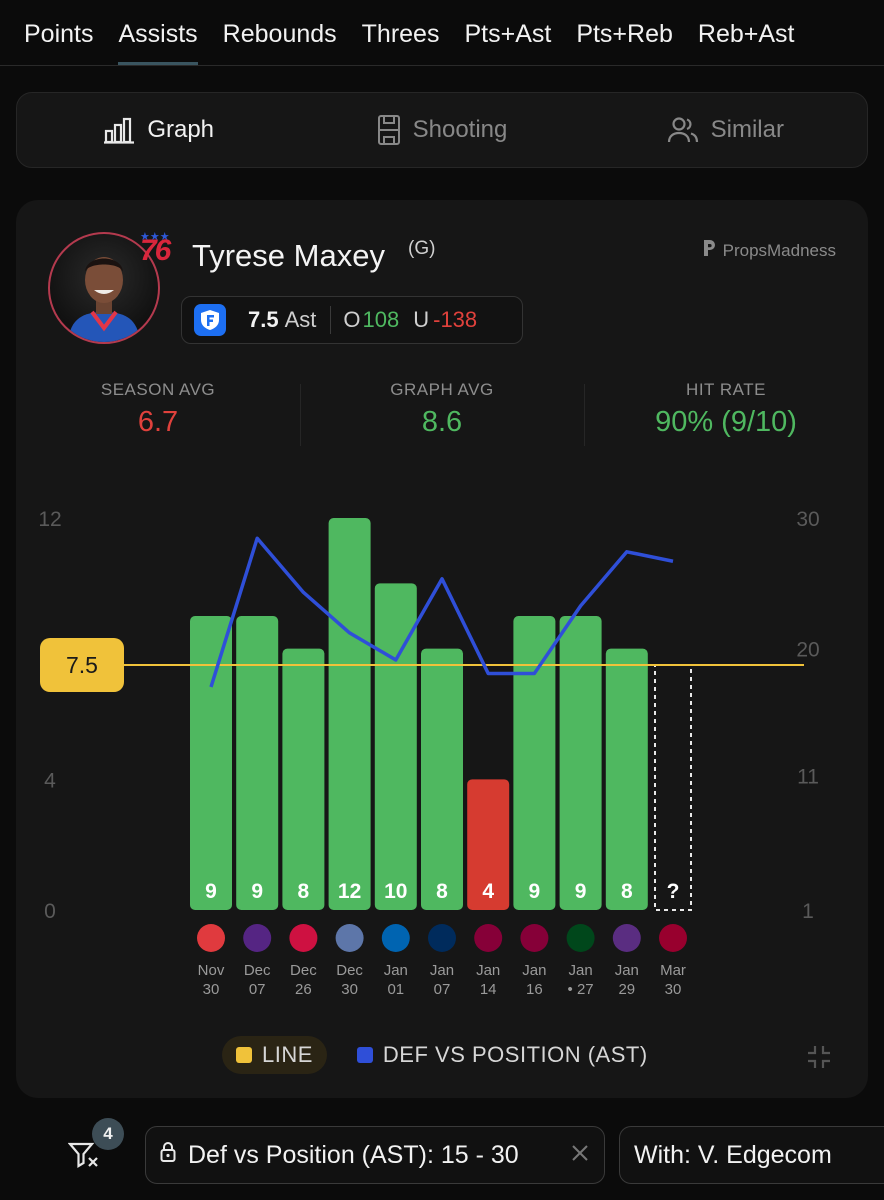  What do you see at coordinates (442, 938) in the screenshot?
I see `team-logo-was` at bounding box center [442, 938].